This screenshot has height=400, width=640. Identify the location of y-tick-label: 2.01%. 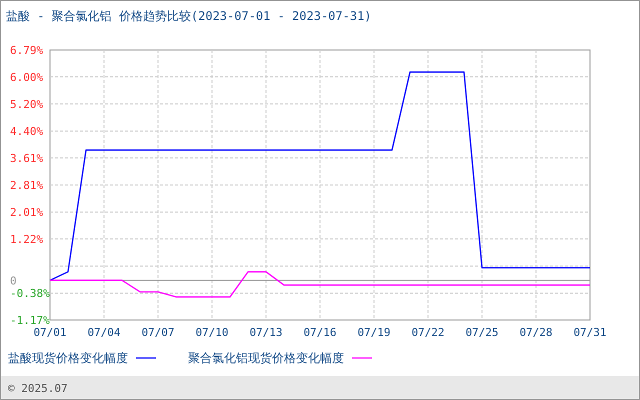
(27, 213).